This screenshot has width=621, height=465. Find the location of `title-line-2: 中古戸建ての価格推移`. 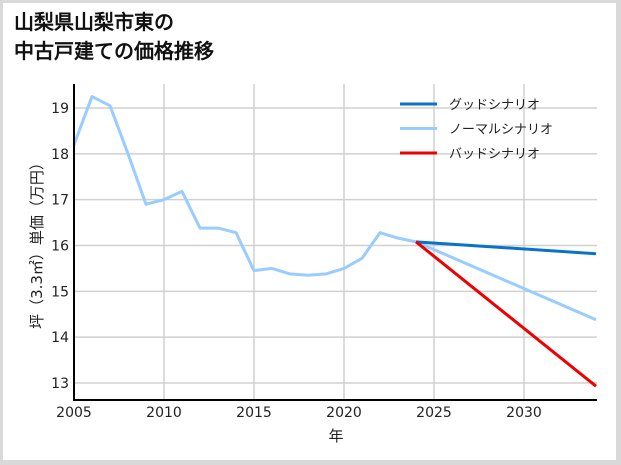

title-line-2: 中古戸建ての価格推移 is located at coordinates (114, 51).